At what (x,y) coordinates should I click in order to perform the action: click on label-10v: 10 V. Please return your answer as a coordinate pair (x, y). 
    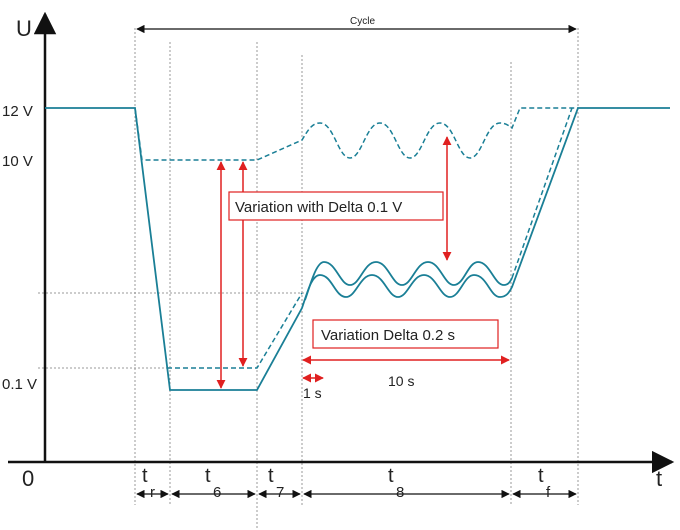
    Looking at the image, I should click on (17, 161).